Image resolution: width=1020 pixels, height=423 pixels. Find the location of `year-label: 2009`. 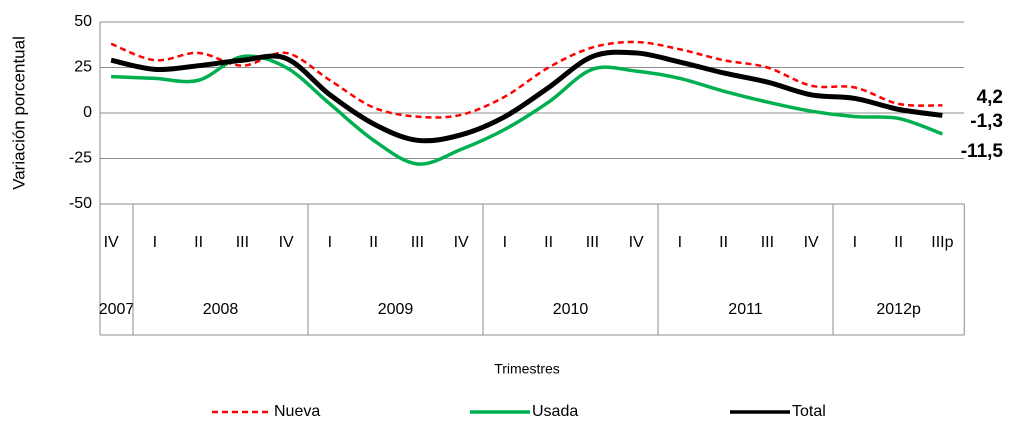

year-label: 2009 is located at coordinates (396, 309).